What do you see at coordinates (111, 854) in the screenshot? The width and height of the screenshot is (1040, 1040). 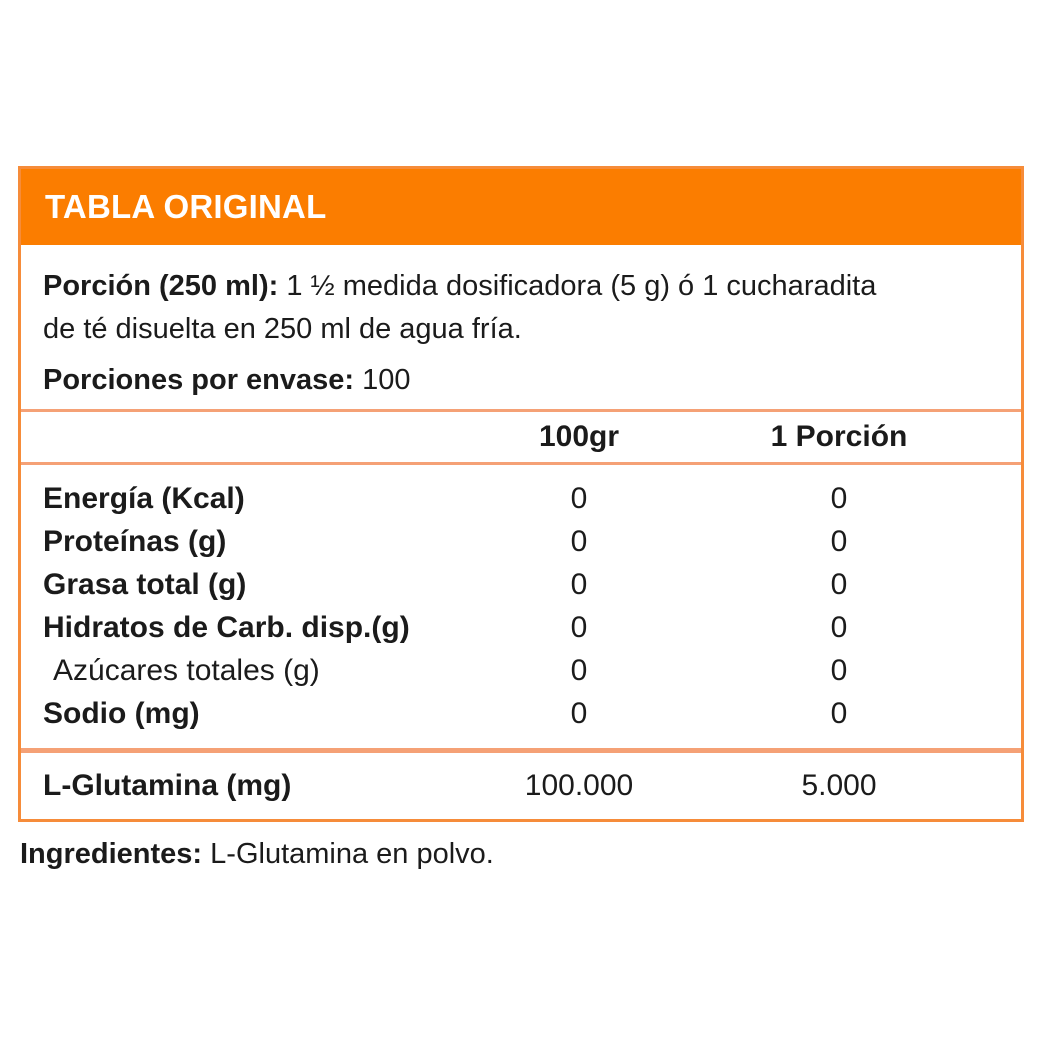 I see `ingredients-label: Ingredientes:` at bounding box center [111, 854].